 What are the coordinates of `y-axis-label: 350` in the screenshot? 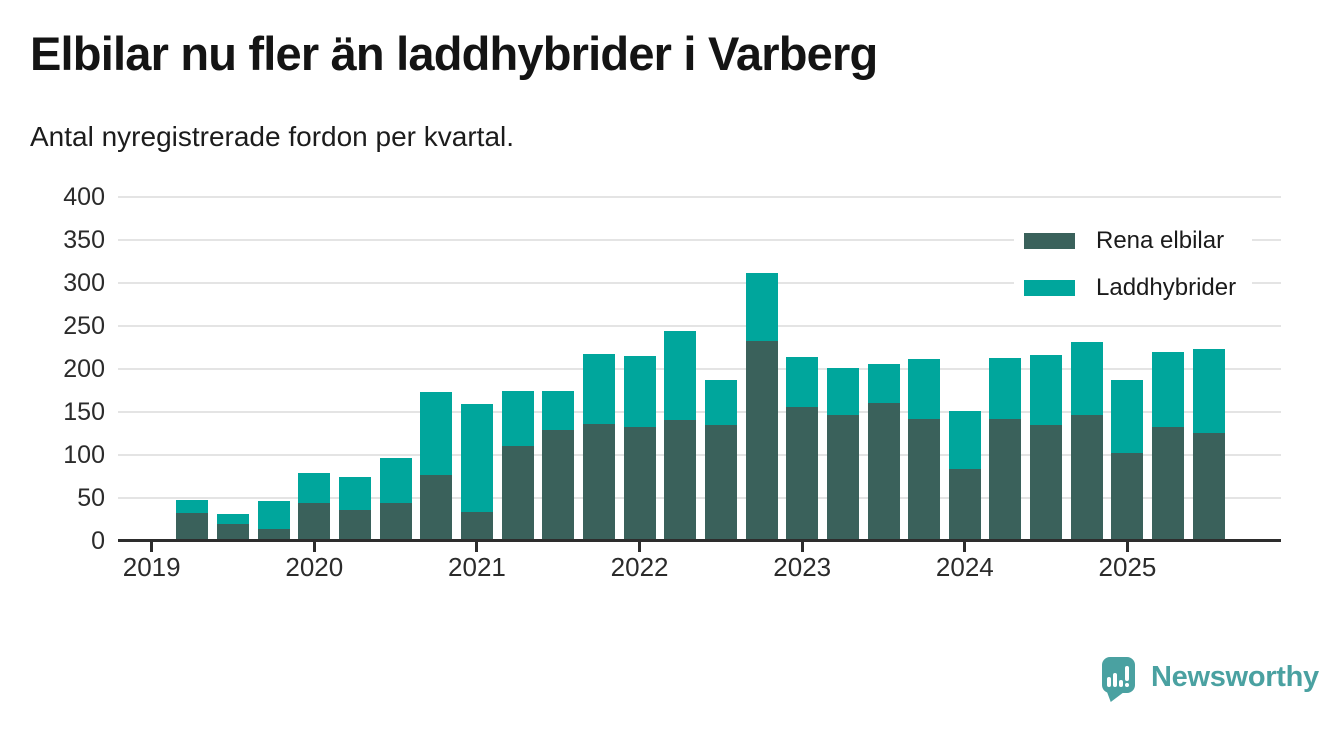 It's located at (84, 240).